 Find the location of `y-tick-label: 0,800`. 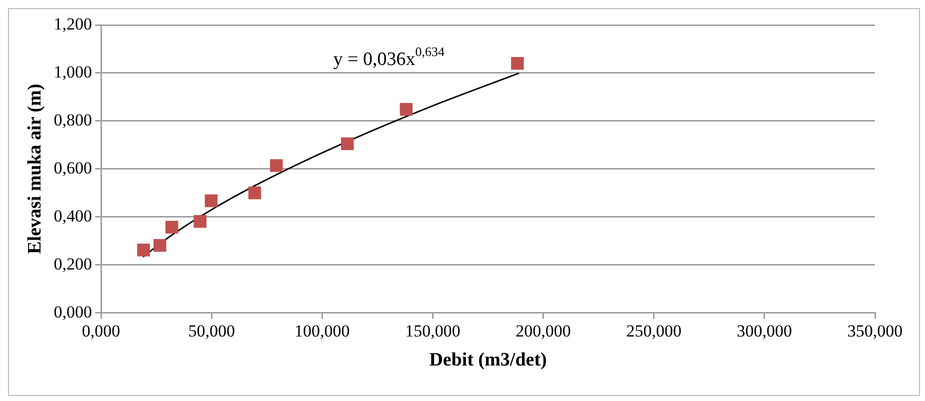

y-tick-label: 0,800 is located at coordinates (73, 120).